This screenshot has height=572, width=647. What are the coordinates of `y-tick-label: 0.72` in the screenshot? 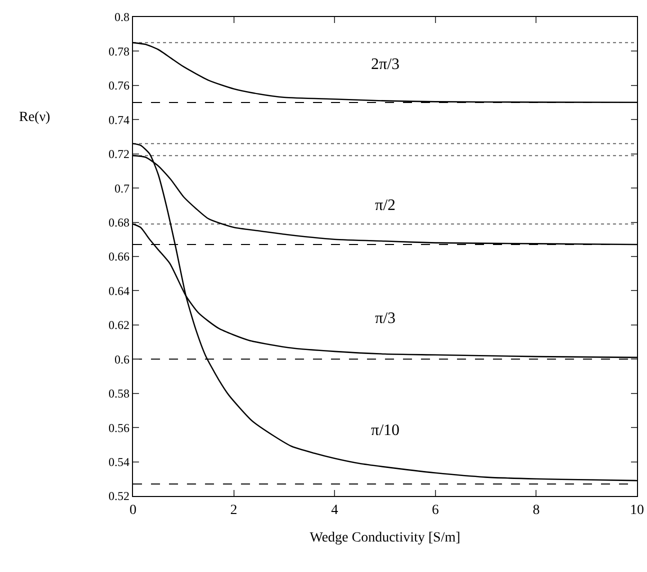 It's located at (119, 154).